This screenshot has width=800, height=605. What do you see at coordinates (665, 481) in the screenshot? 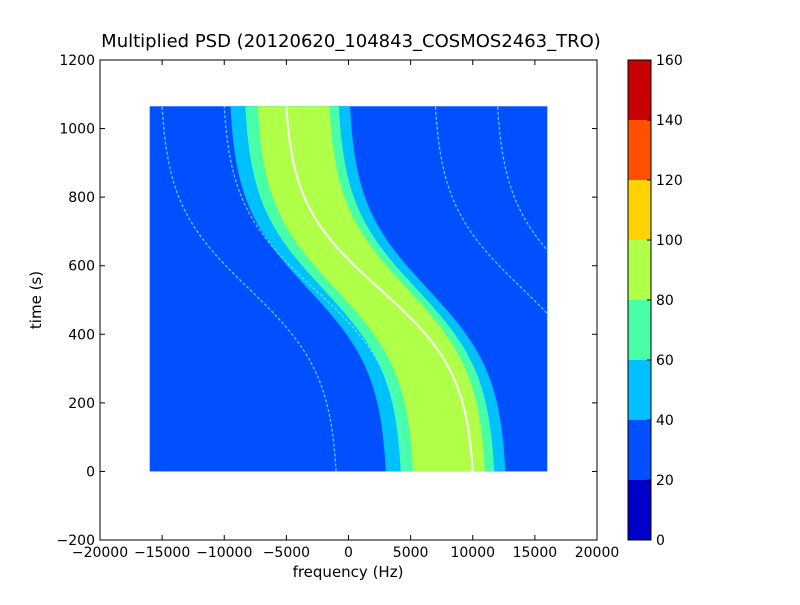
I see `colorbar-tick-label: 20` at bounding box center [665, 481].